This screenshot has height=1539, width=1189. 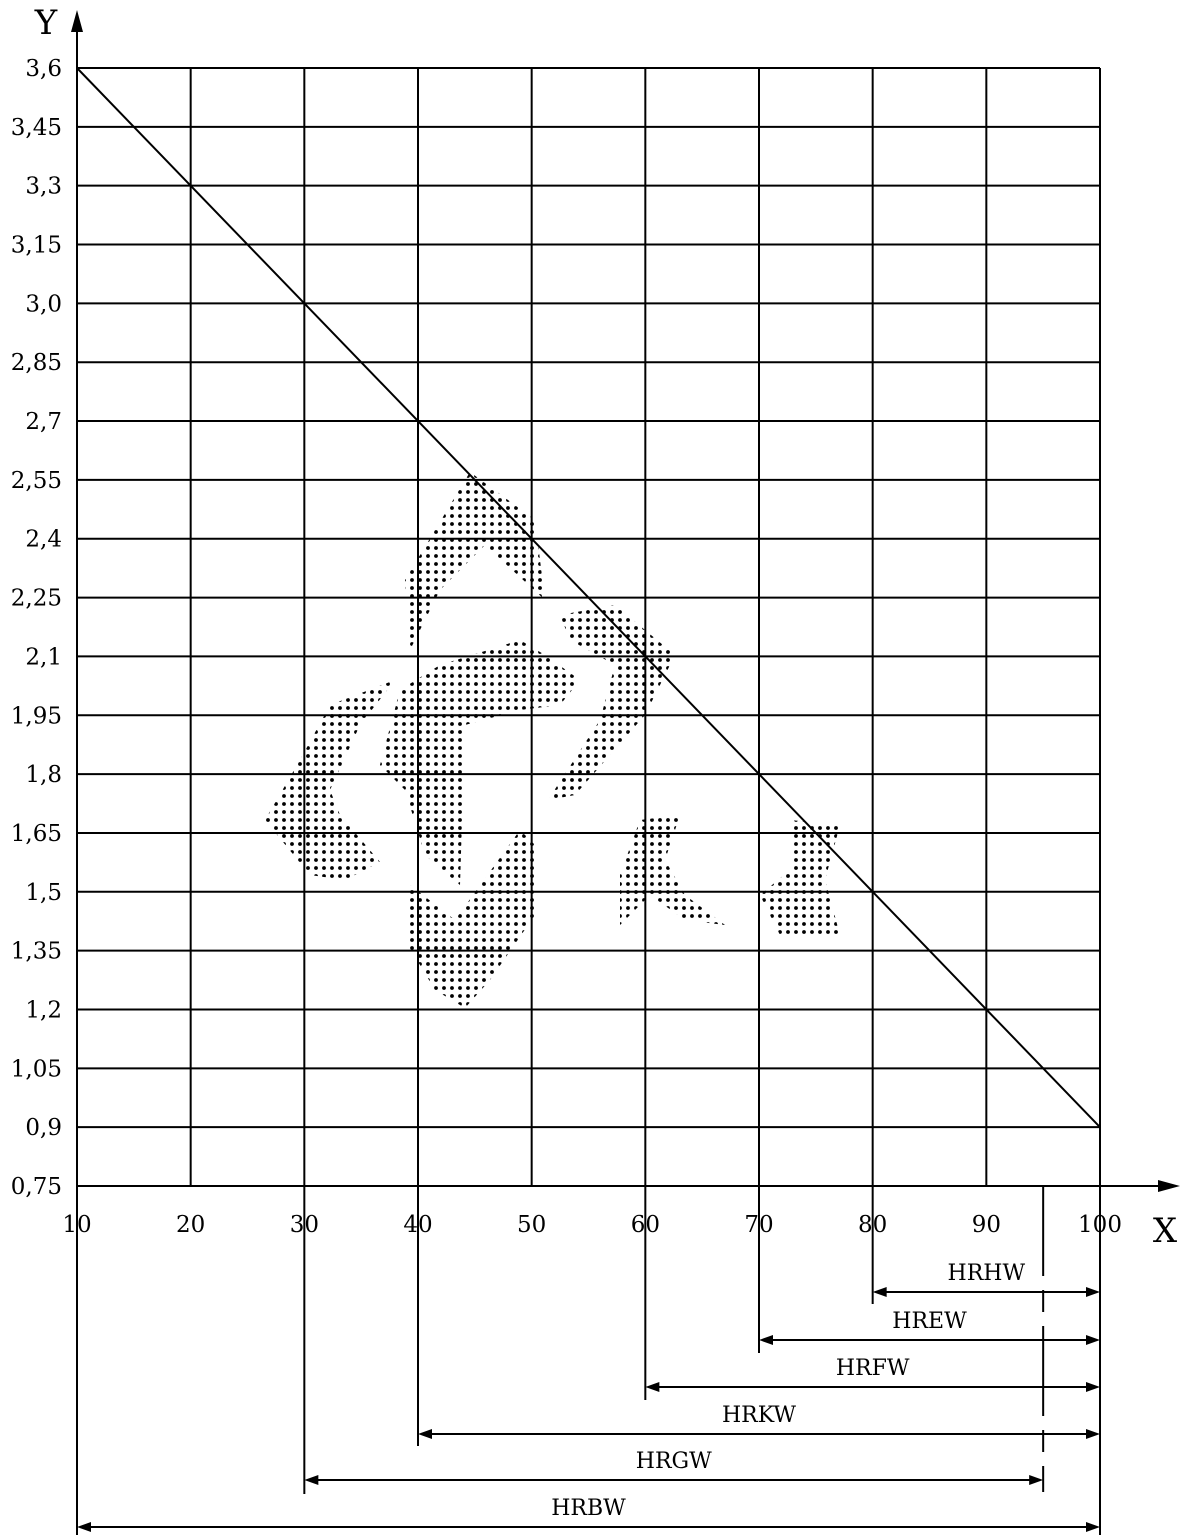 I want to click on y-tick-label: 1,35, so click(x=36, y=952).